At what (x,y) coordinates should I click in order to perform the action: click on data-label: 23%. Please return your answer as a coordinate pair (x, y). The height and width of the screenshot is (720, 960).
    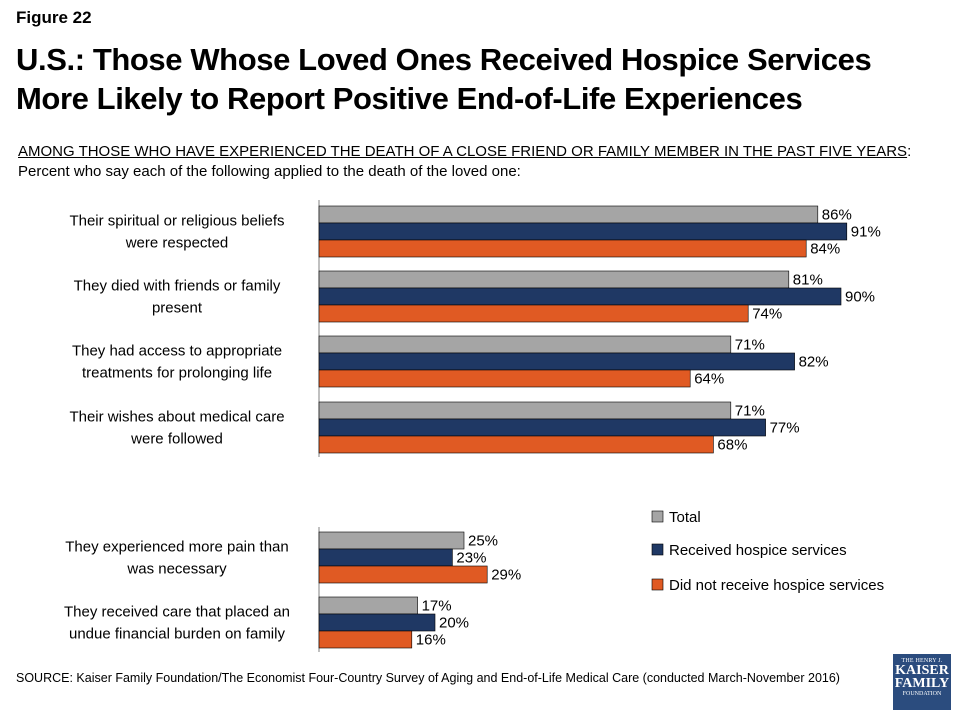
    Looking at the image, I should click on (471, 558).